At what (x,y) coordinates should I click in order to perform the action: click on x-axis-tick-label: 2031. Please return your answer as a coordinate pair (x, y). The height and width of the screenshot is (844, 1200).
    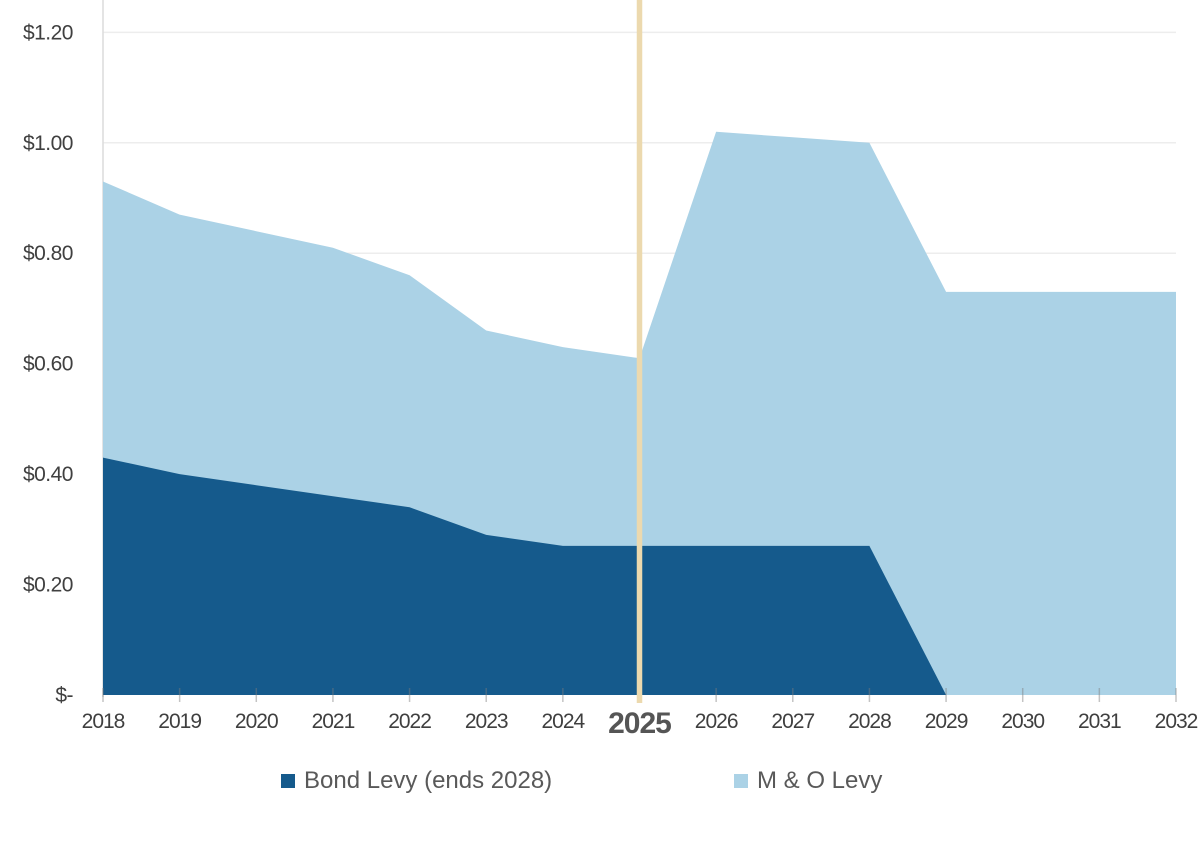
    Looking at the image, I should click on (1099, 721).